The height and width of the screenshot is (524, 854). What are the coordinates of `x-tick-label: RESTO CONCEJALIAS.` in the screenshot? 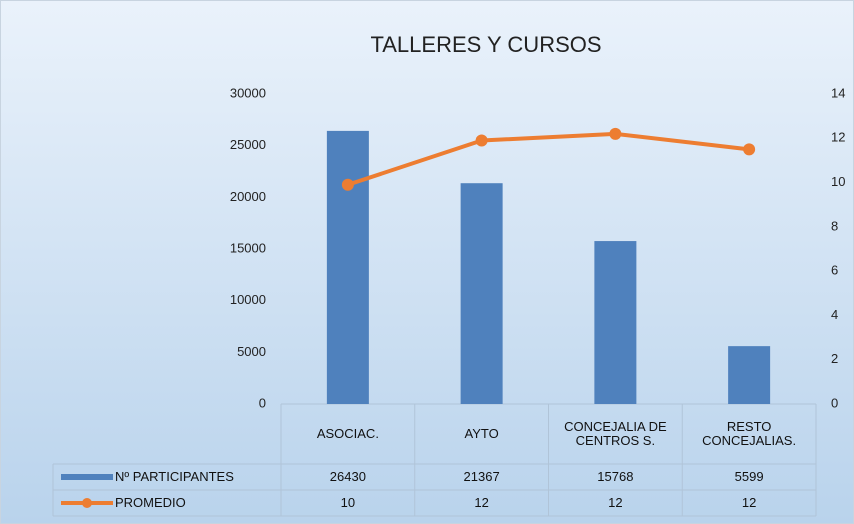 It's located at (749, 433).